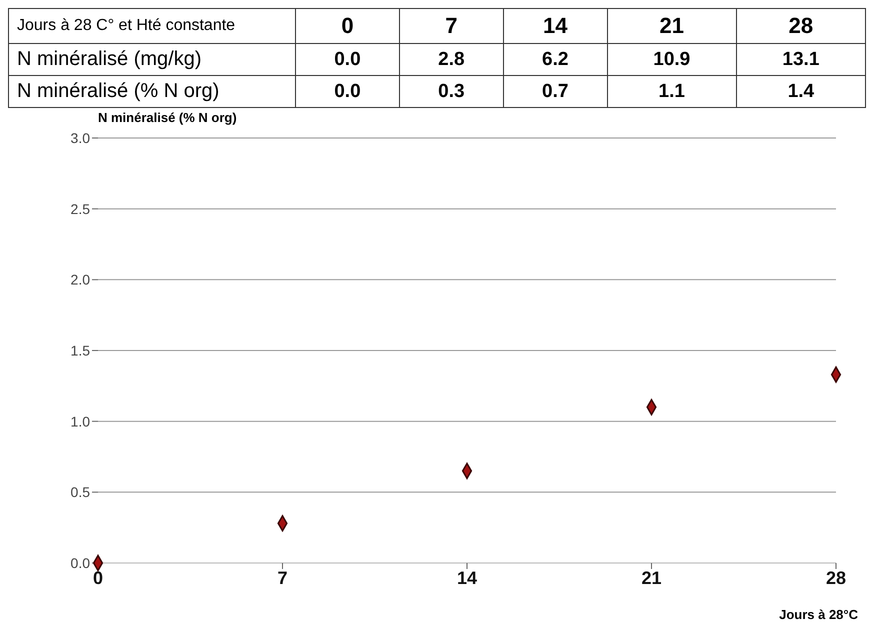  I want to click on category-label: 0, so click(348, 26).